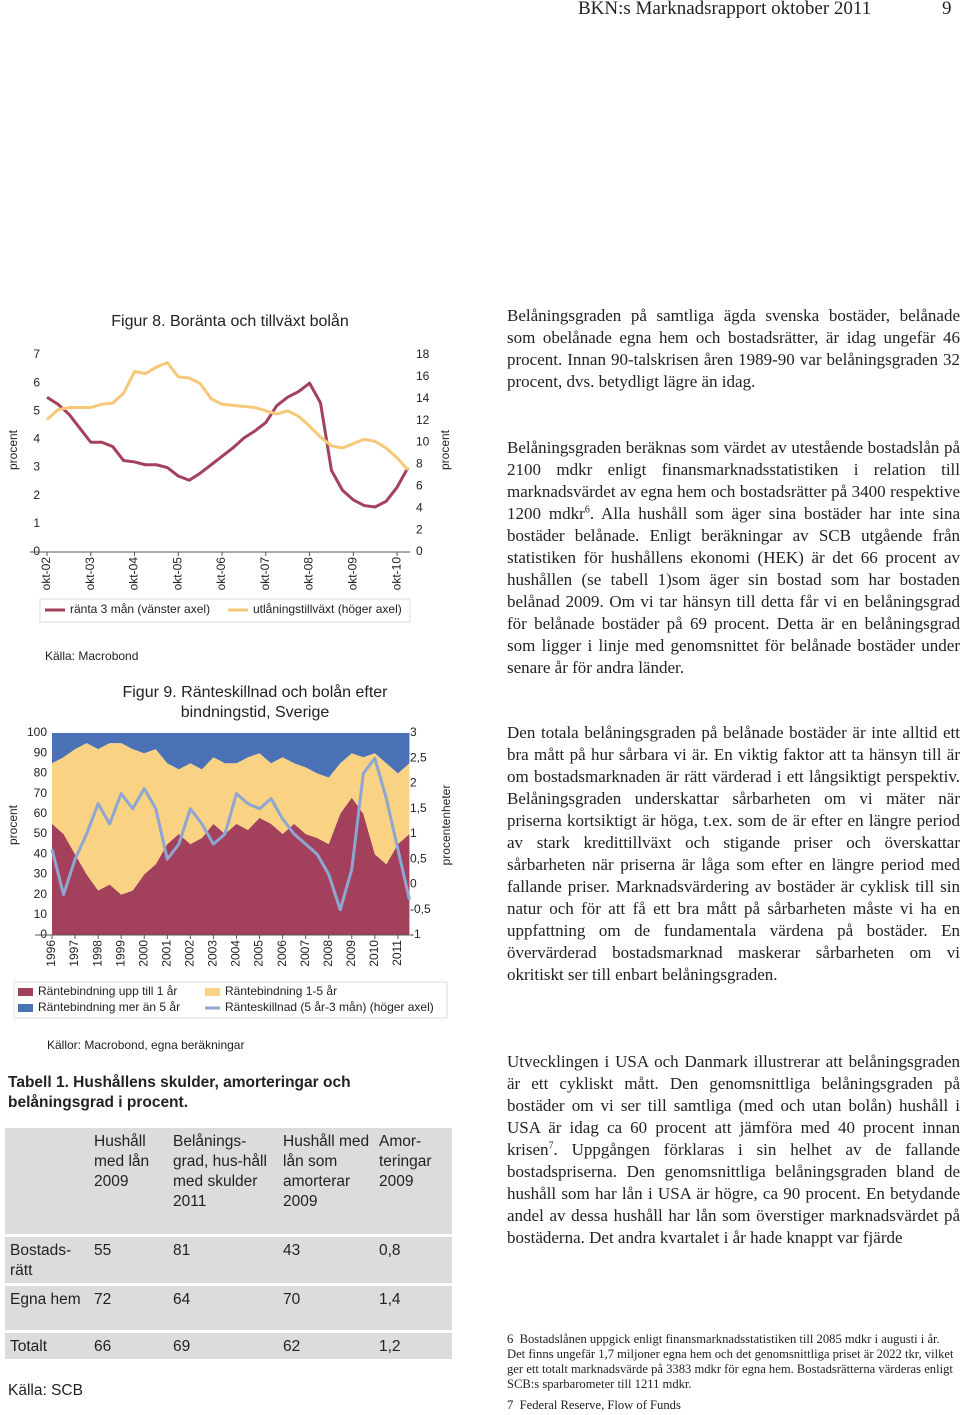  I want to click on table-cell: 1,4, so click(413, 1306).